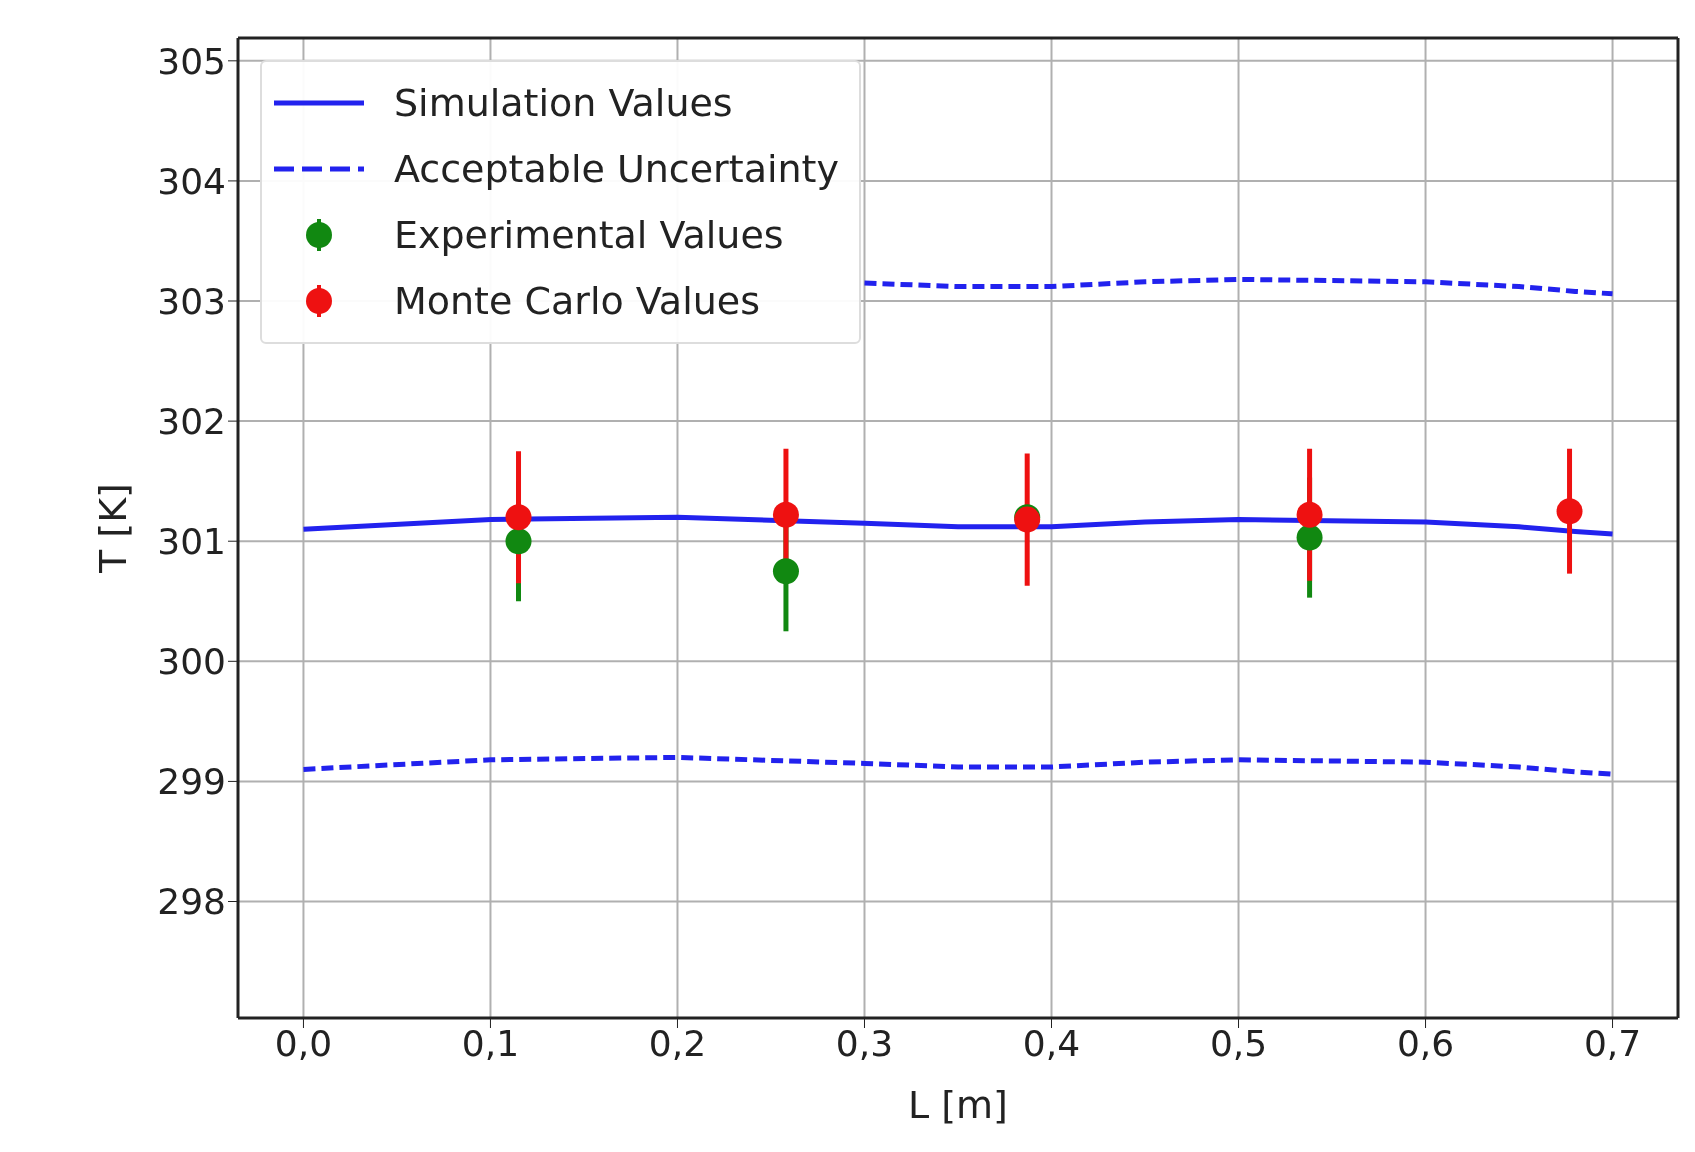  What do you see at coordinates (589, 235) in the screenshot?
I see `legend-label: Experimental Values` at bounding box center [589, 235].